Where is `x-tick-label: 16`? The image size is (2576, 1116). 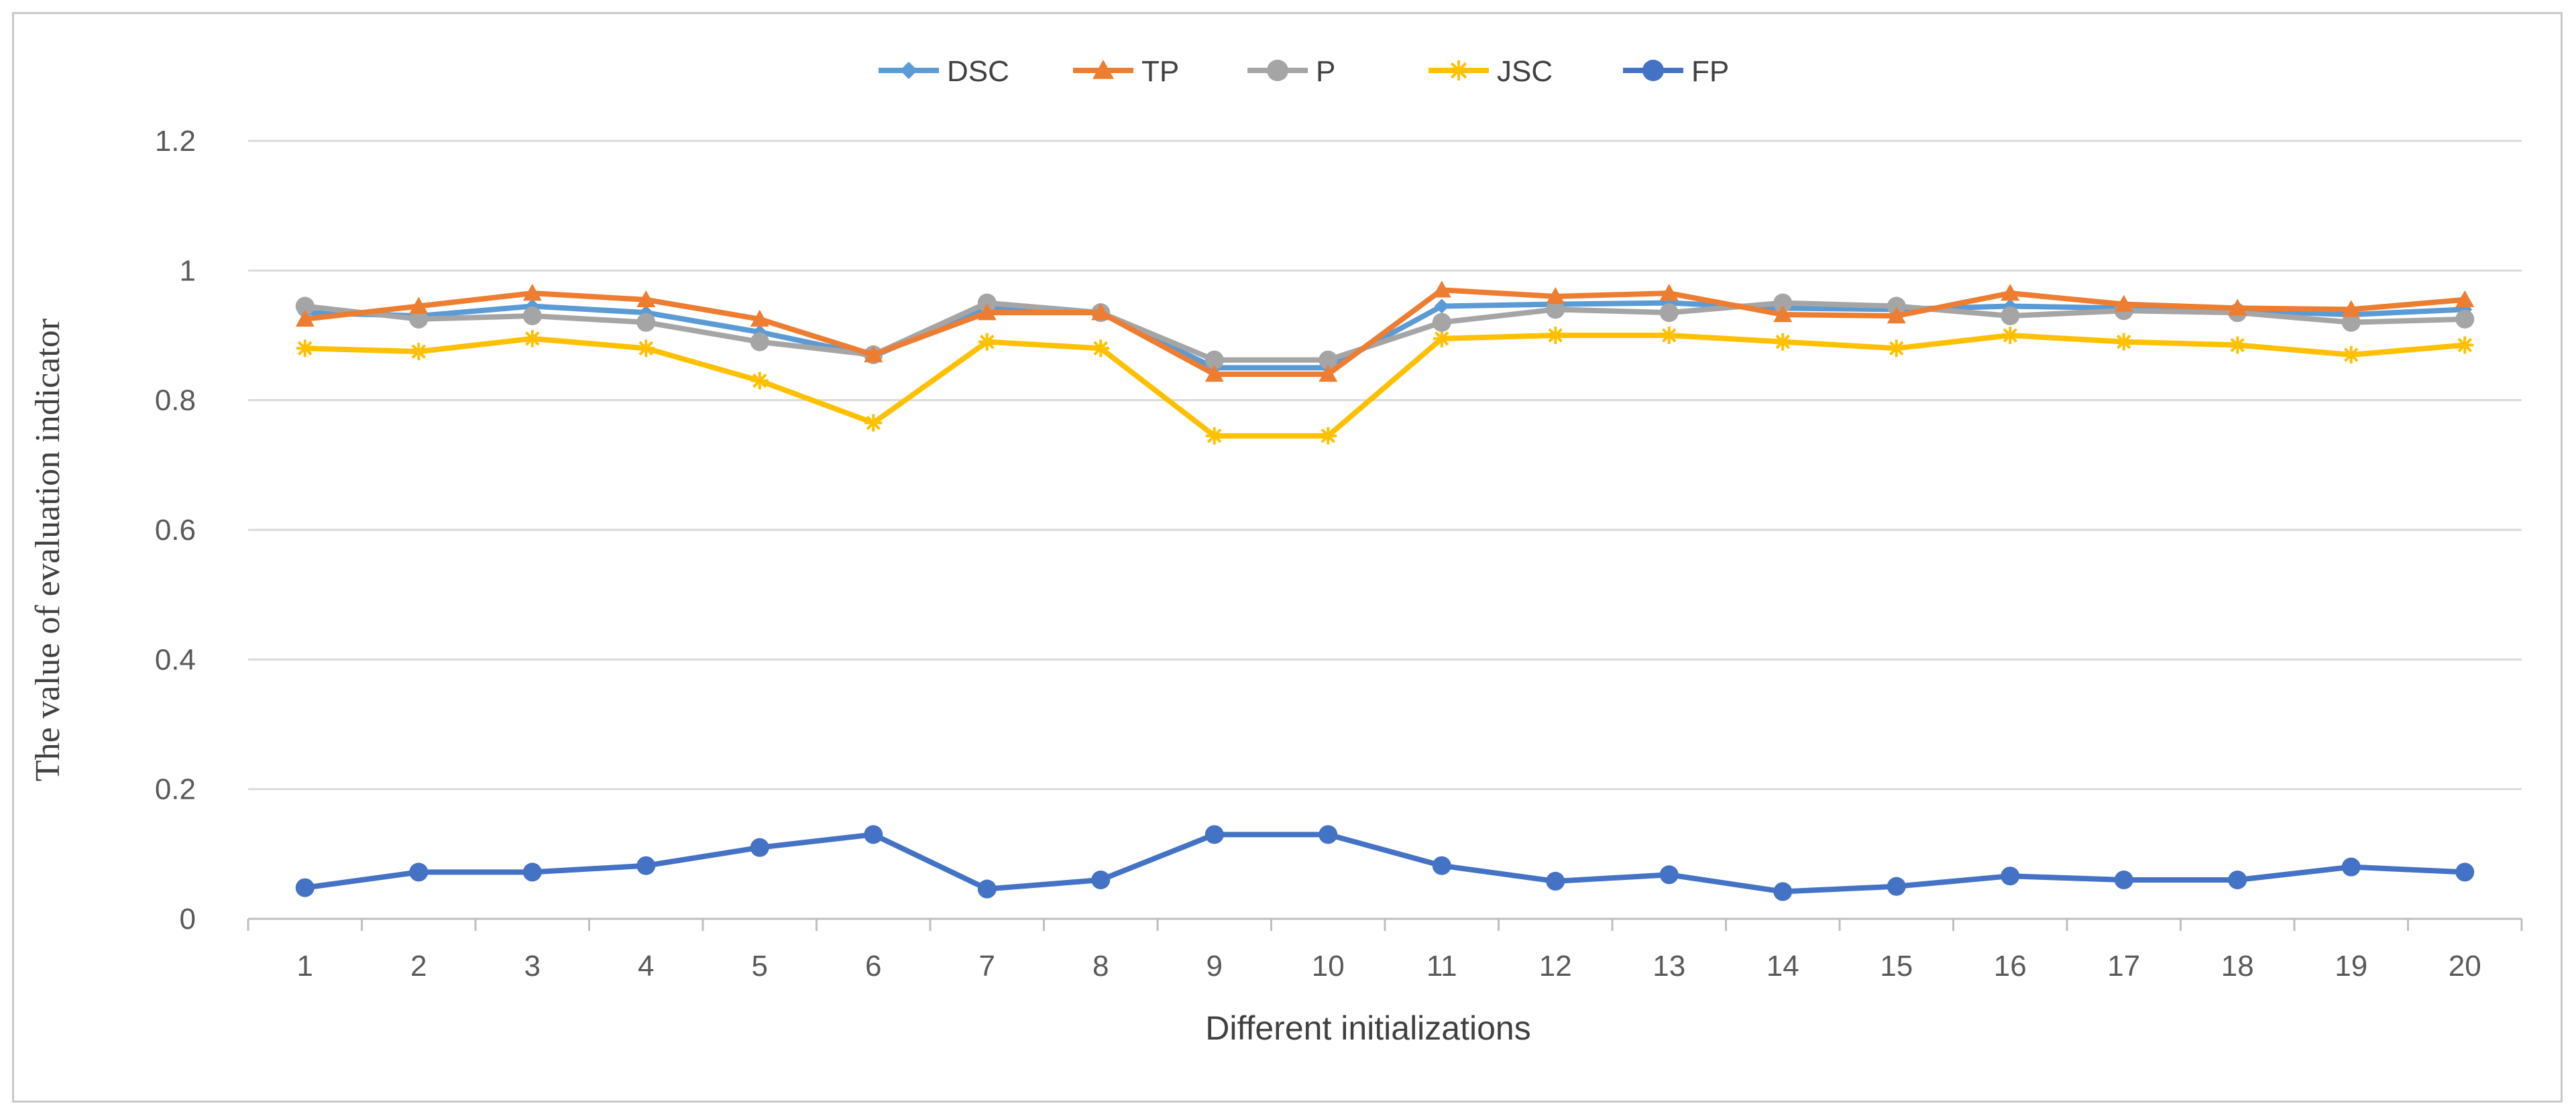 x-tick-label: 16 is located at coordinates (2010, 966).